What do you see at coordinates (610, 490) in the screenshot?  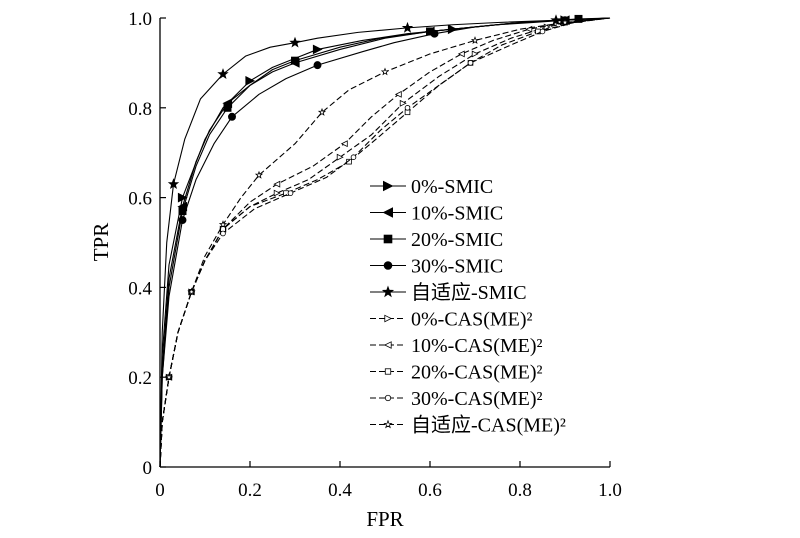 I see `x-tick-label: 1.0` at bounding box center [610, 490].